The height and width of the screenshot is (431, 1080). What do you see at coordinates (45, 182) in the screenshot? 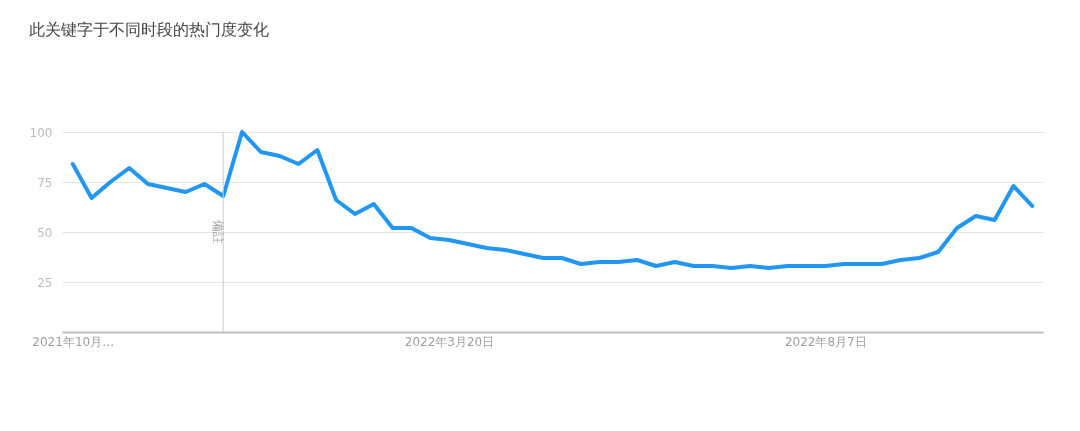
I see `y-tick-label: 75` at bounding box center [45, 182].